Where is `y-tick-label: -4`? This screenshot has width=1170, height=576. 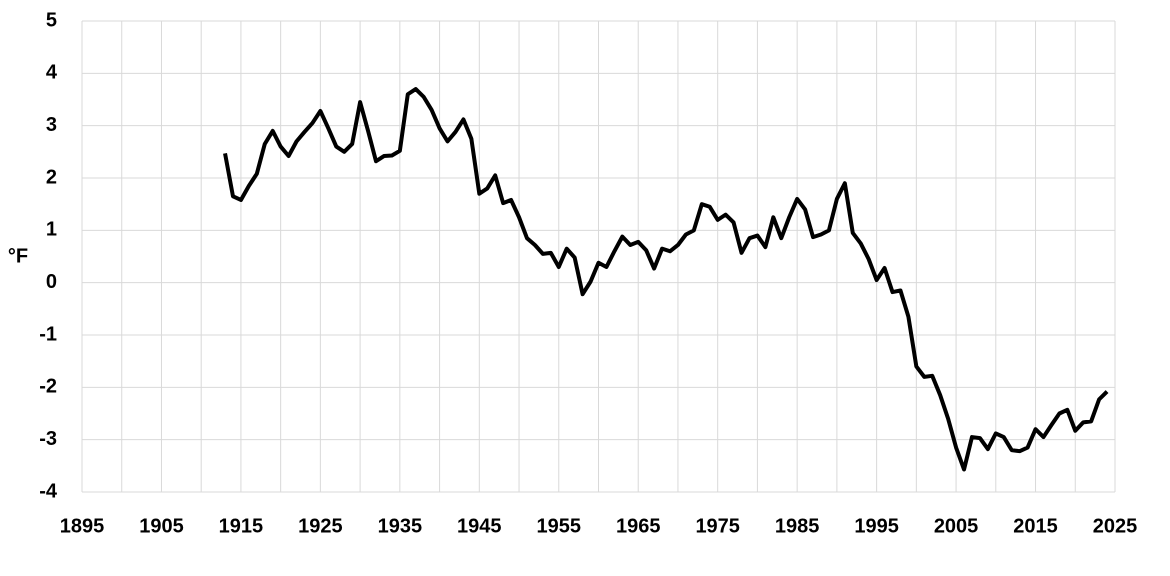
y-tick-label: -4 is located at coordinates (48, 491).